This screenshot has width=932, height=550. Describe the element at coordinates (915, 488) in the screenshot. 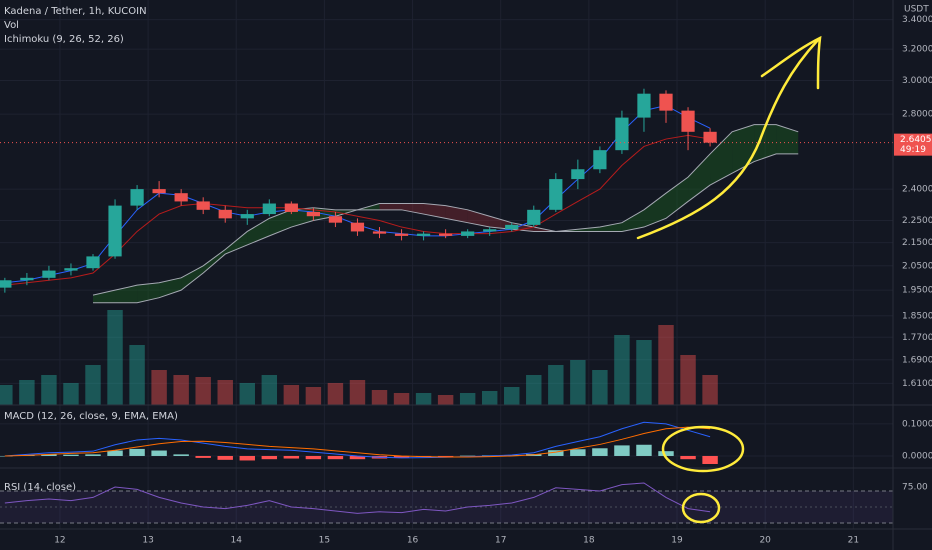

I see `y-tick-label: 75.00` at that location.